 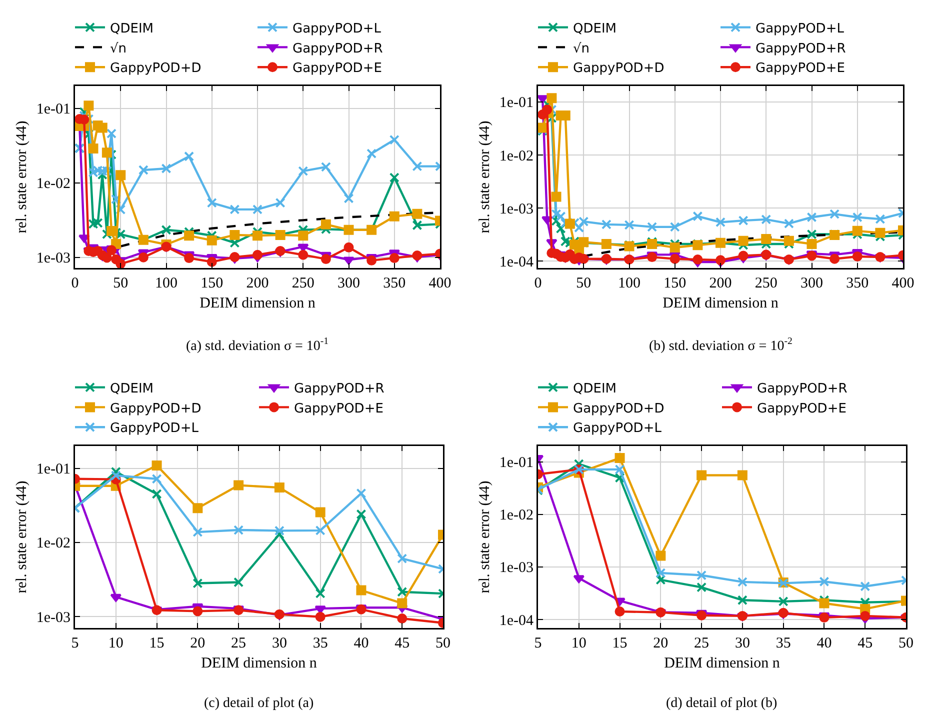 What do you see at coordinates (259, 703) in the screenshot?
I see `text: (c) detail of plot (a)` at bounding box center [259, 703].